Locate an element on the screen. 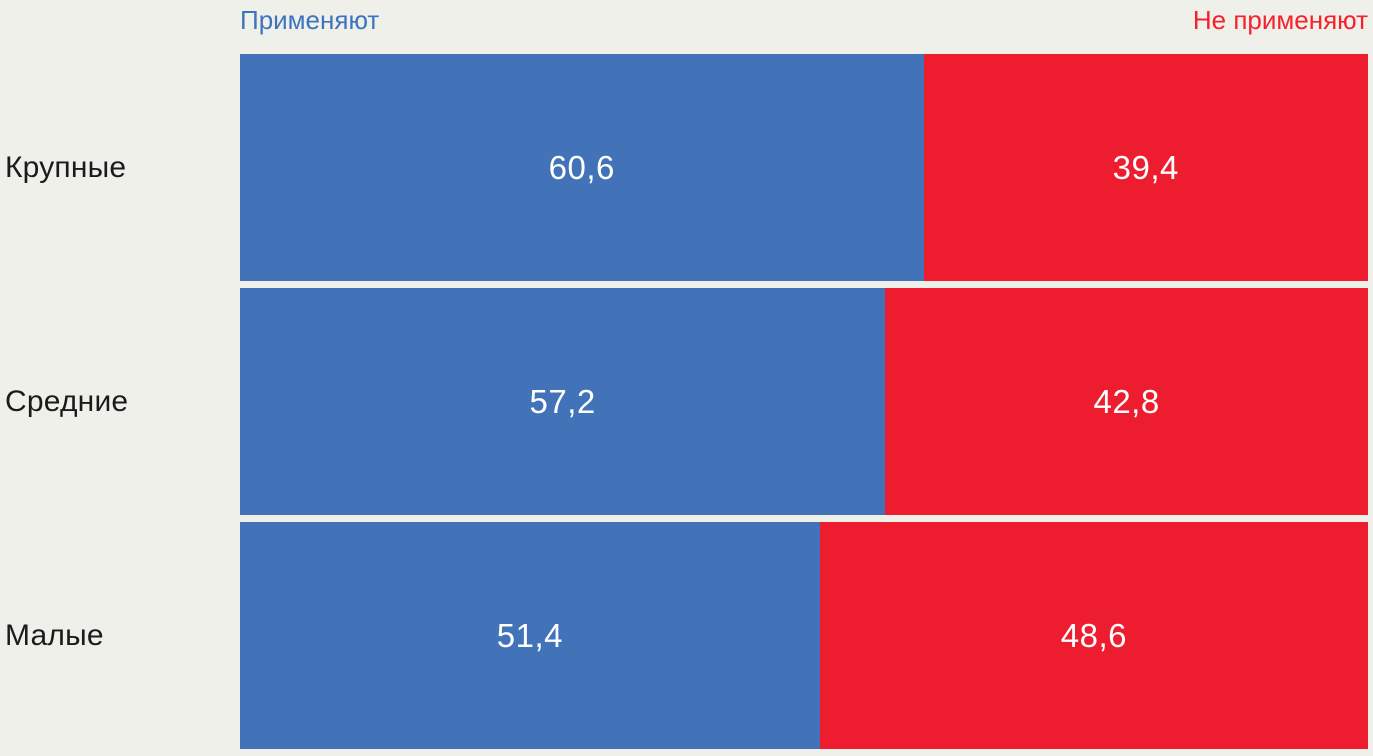 Image resolution: width=1373 pixels, height=756 pixels. bar-segment-not-apply: 42,8 is located at coordinates (1126, 401).